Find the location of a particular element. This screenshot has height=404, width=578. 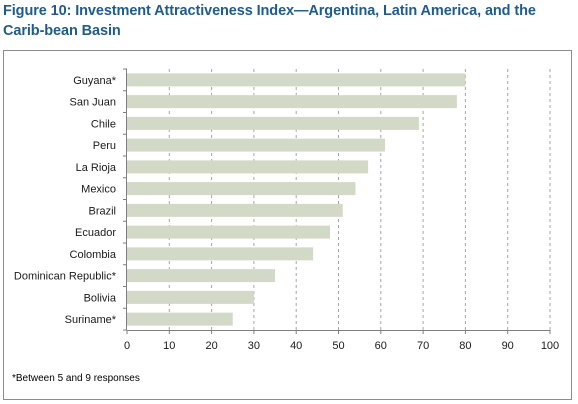

footnote: *Between 5 and 9 responses is located at coordinates (76, 378).